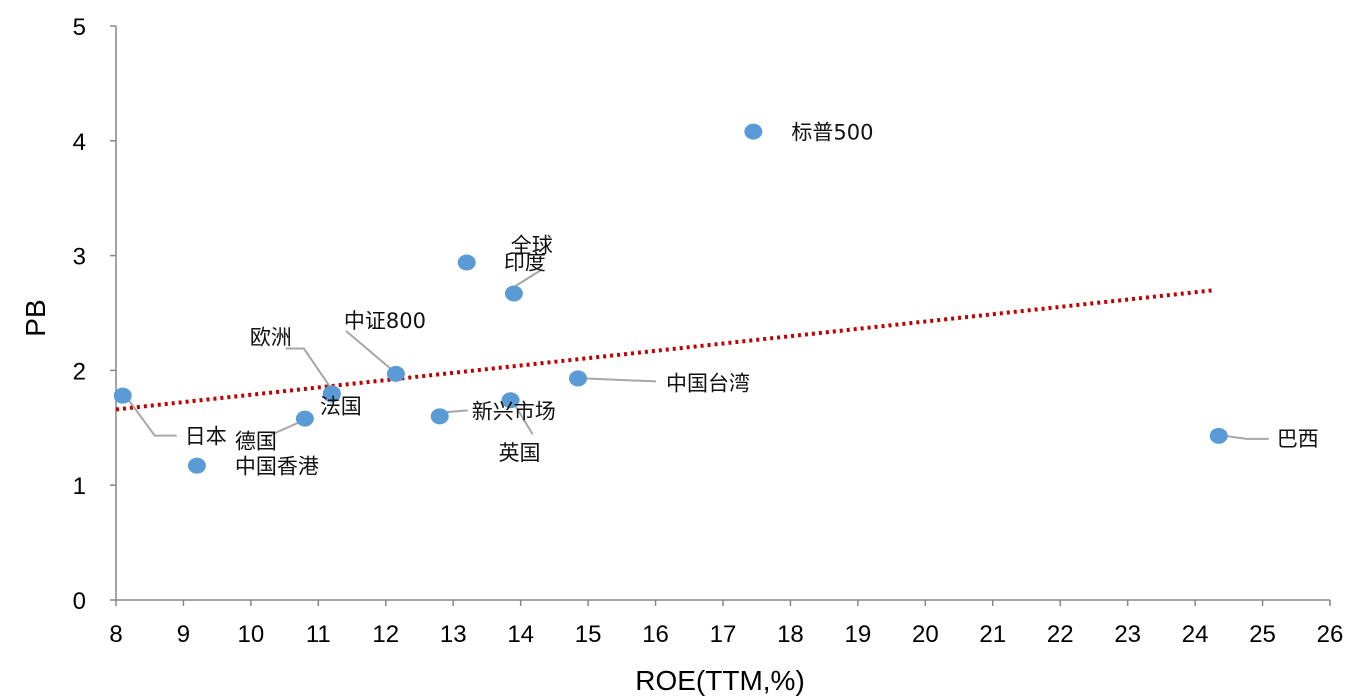 Image resolution: width=1349 pixels, height=698 pixels. What do you see at coordinates (251, 634) in the screenshot?
I see `x-tick-label: 10` at bounding box center [251, 634].